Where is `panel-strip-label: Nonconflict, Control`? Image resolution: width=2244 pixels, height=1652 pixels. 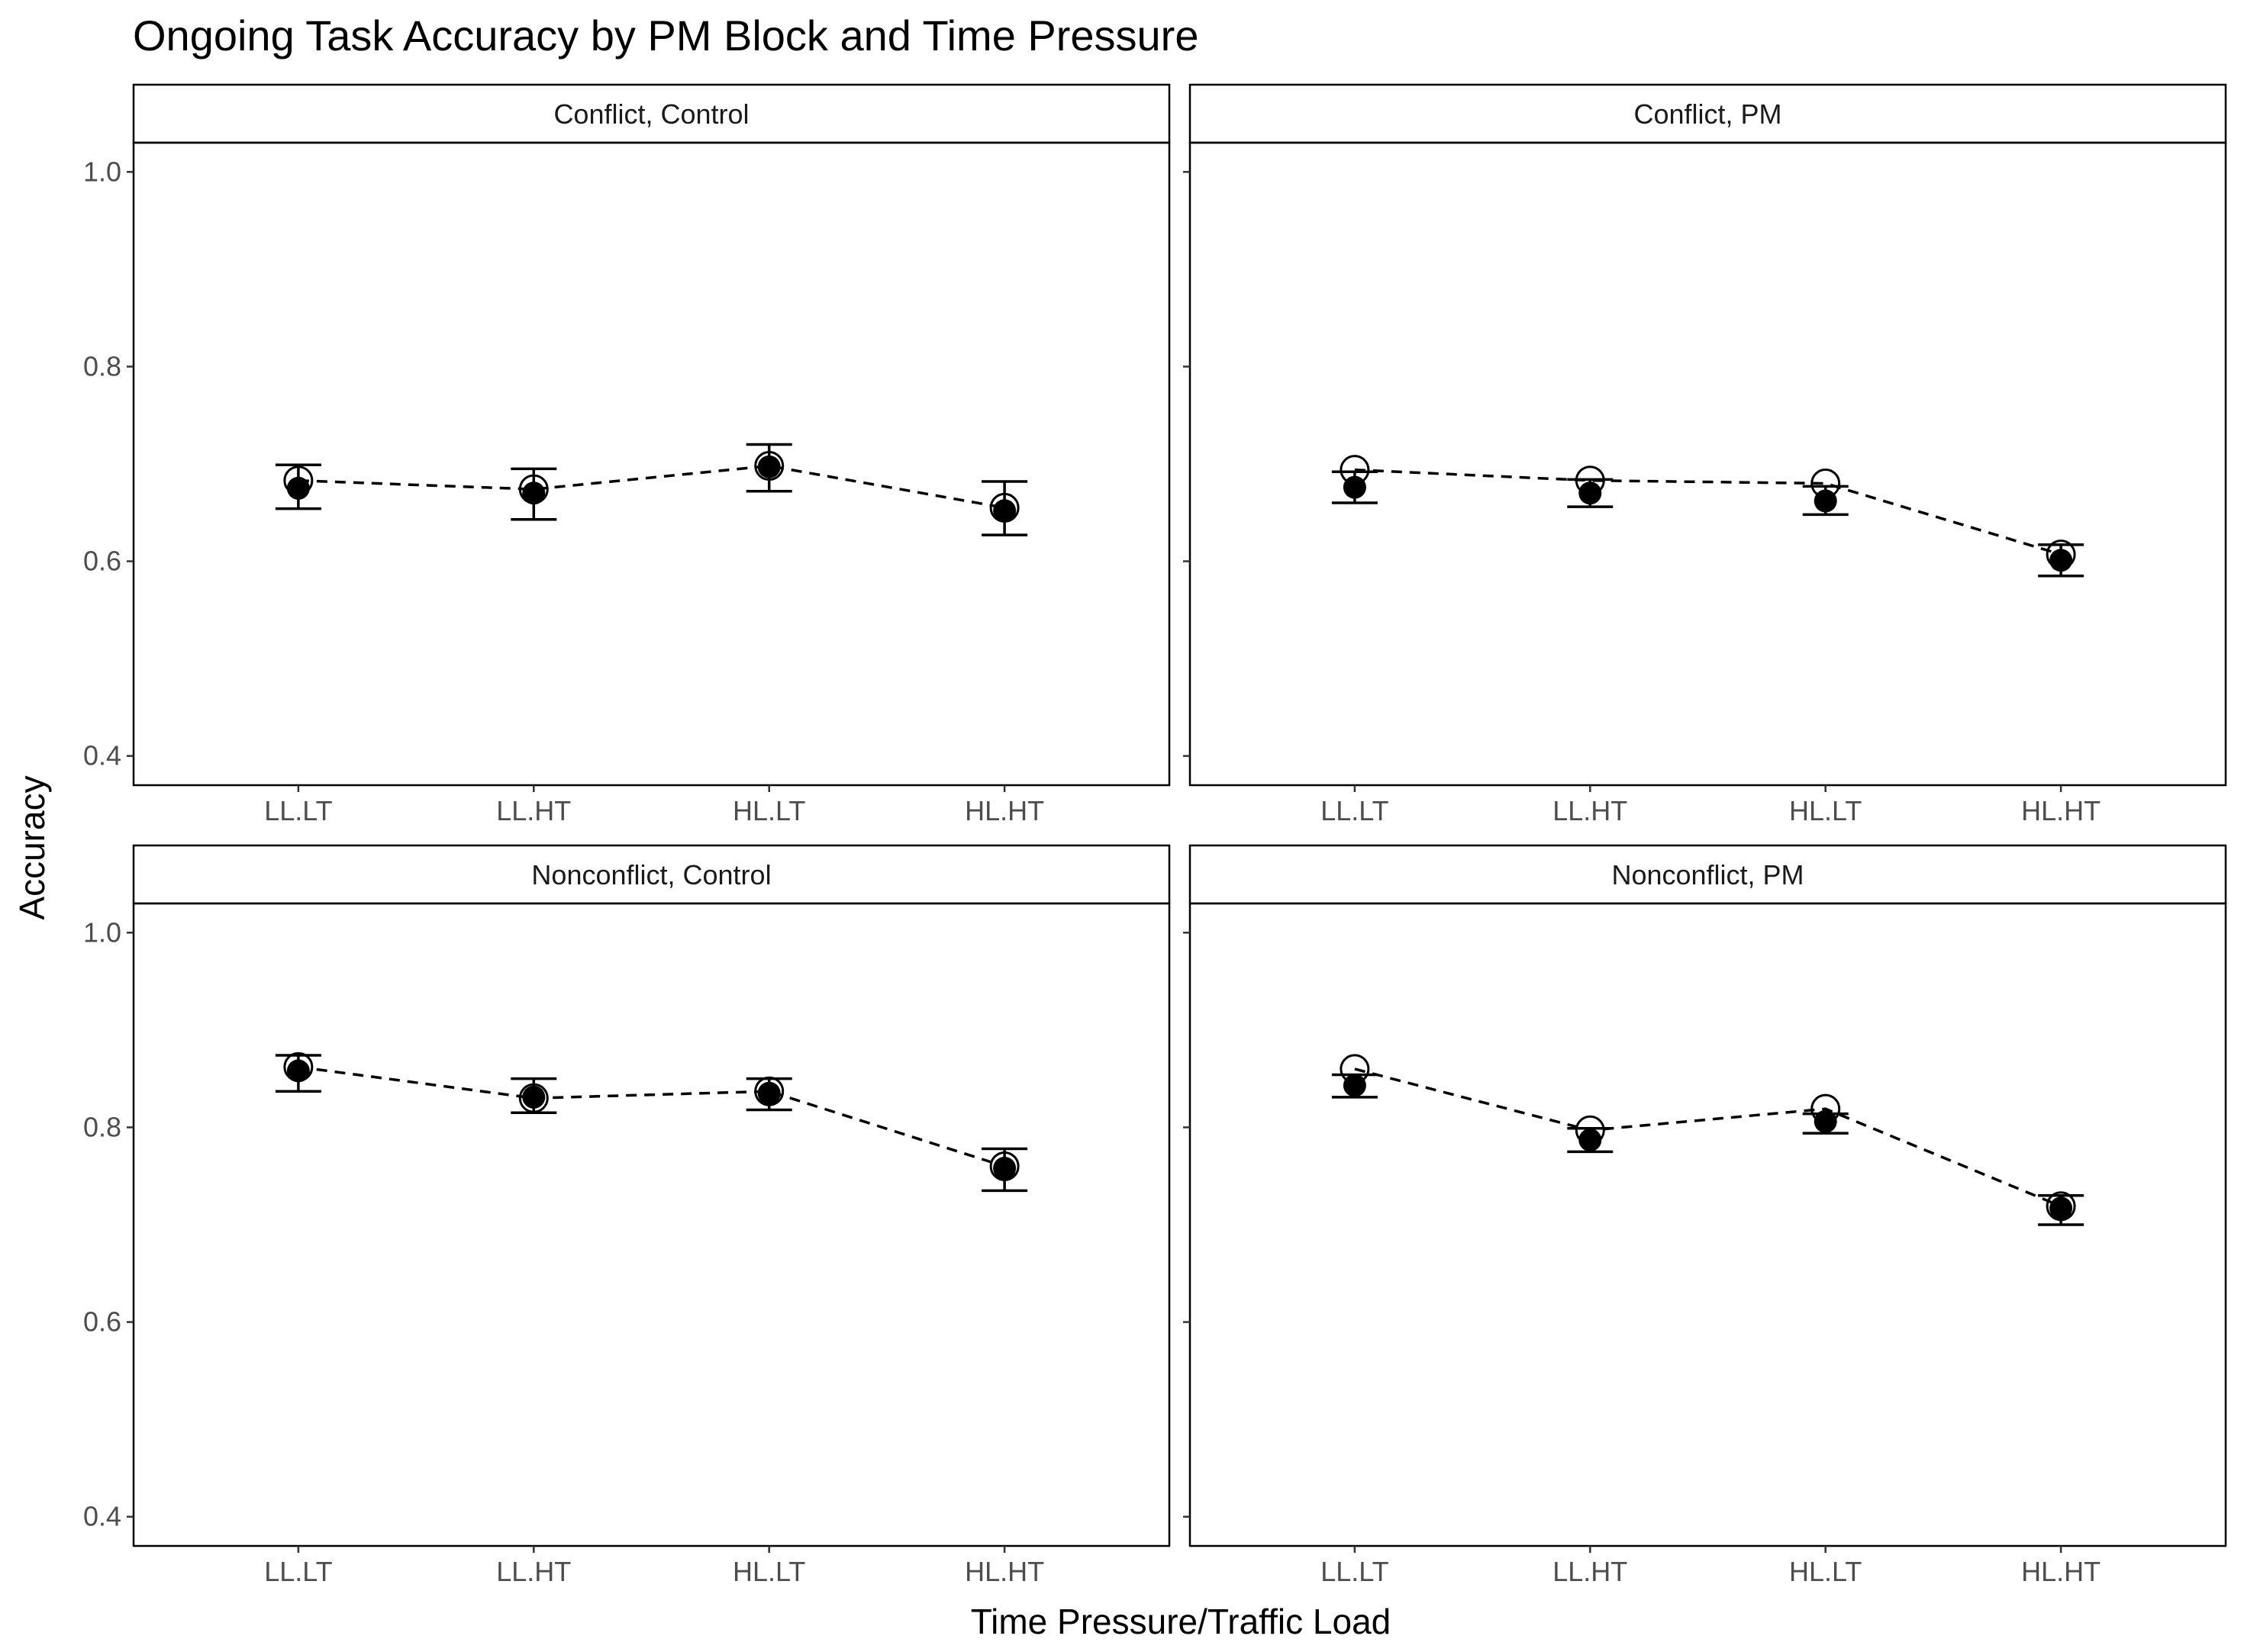 panel-strip-label: Nonconflict, Control is located at coordinates (651, 874).